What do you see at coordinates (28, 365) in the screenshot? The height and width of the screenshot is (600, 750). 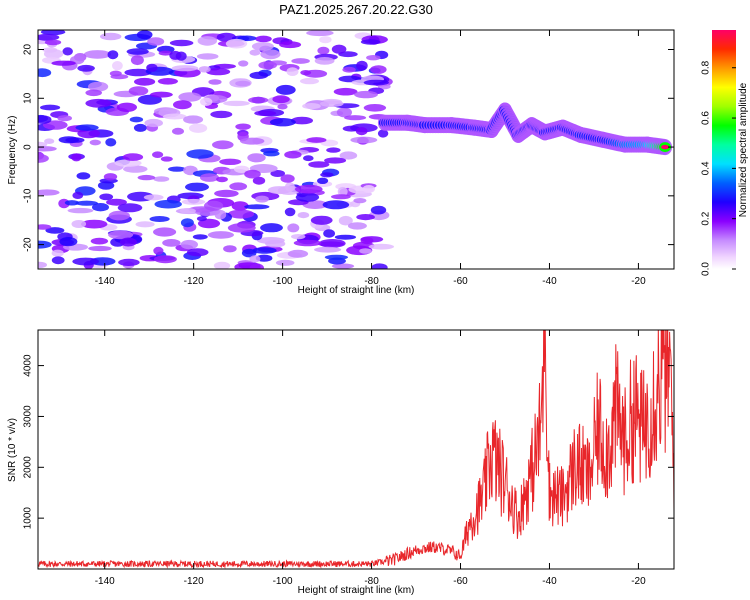 I see `y-tick-label: 4000` at bounding box center [28, 365].